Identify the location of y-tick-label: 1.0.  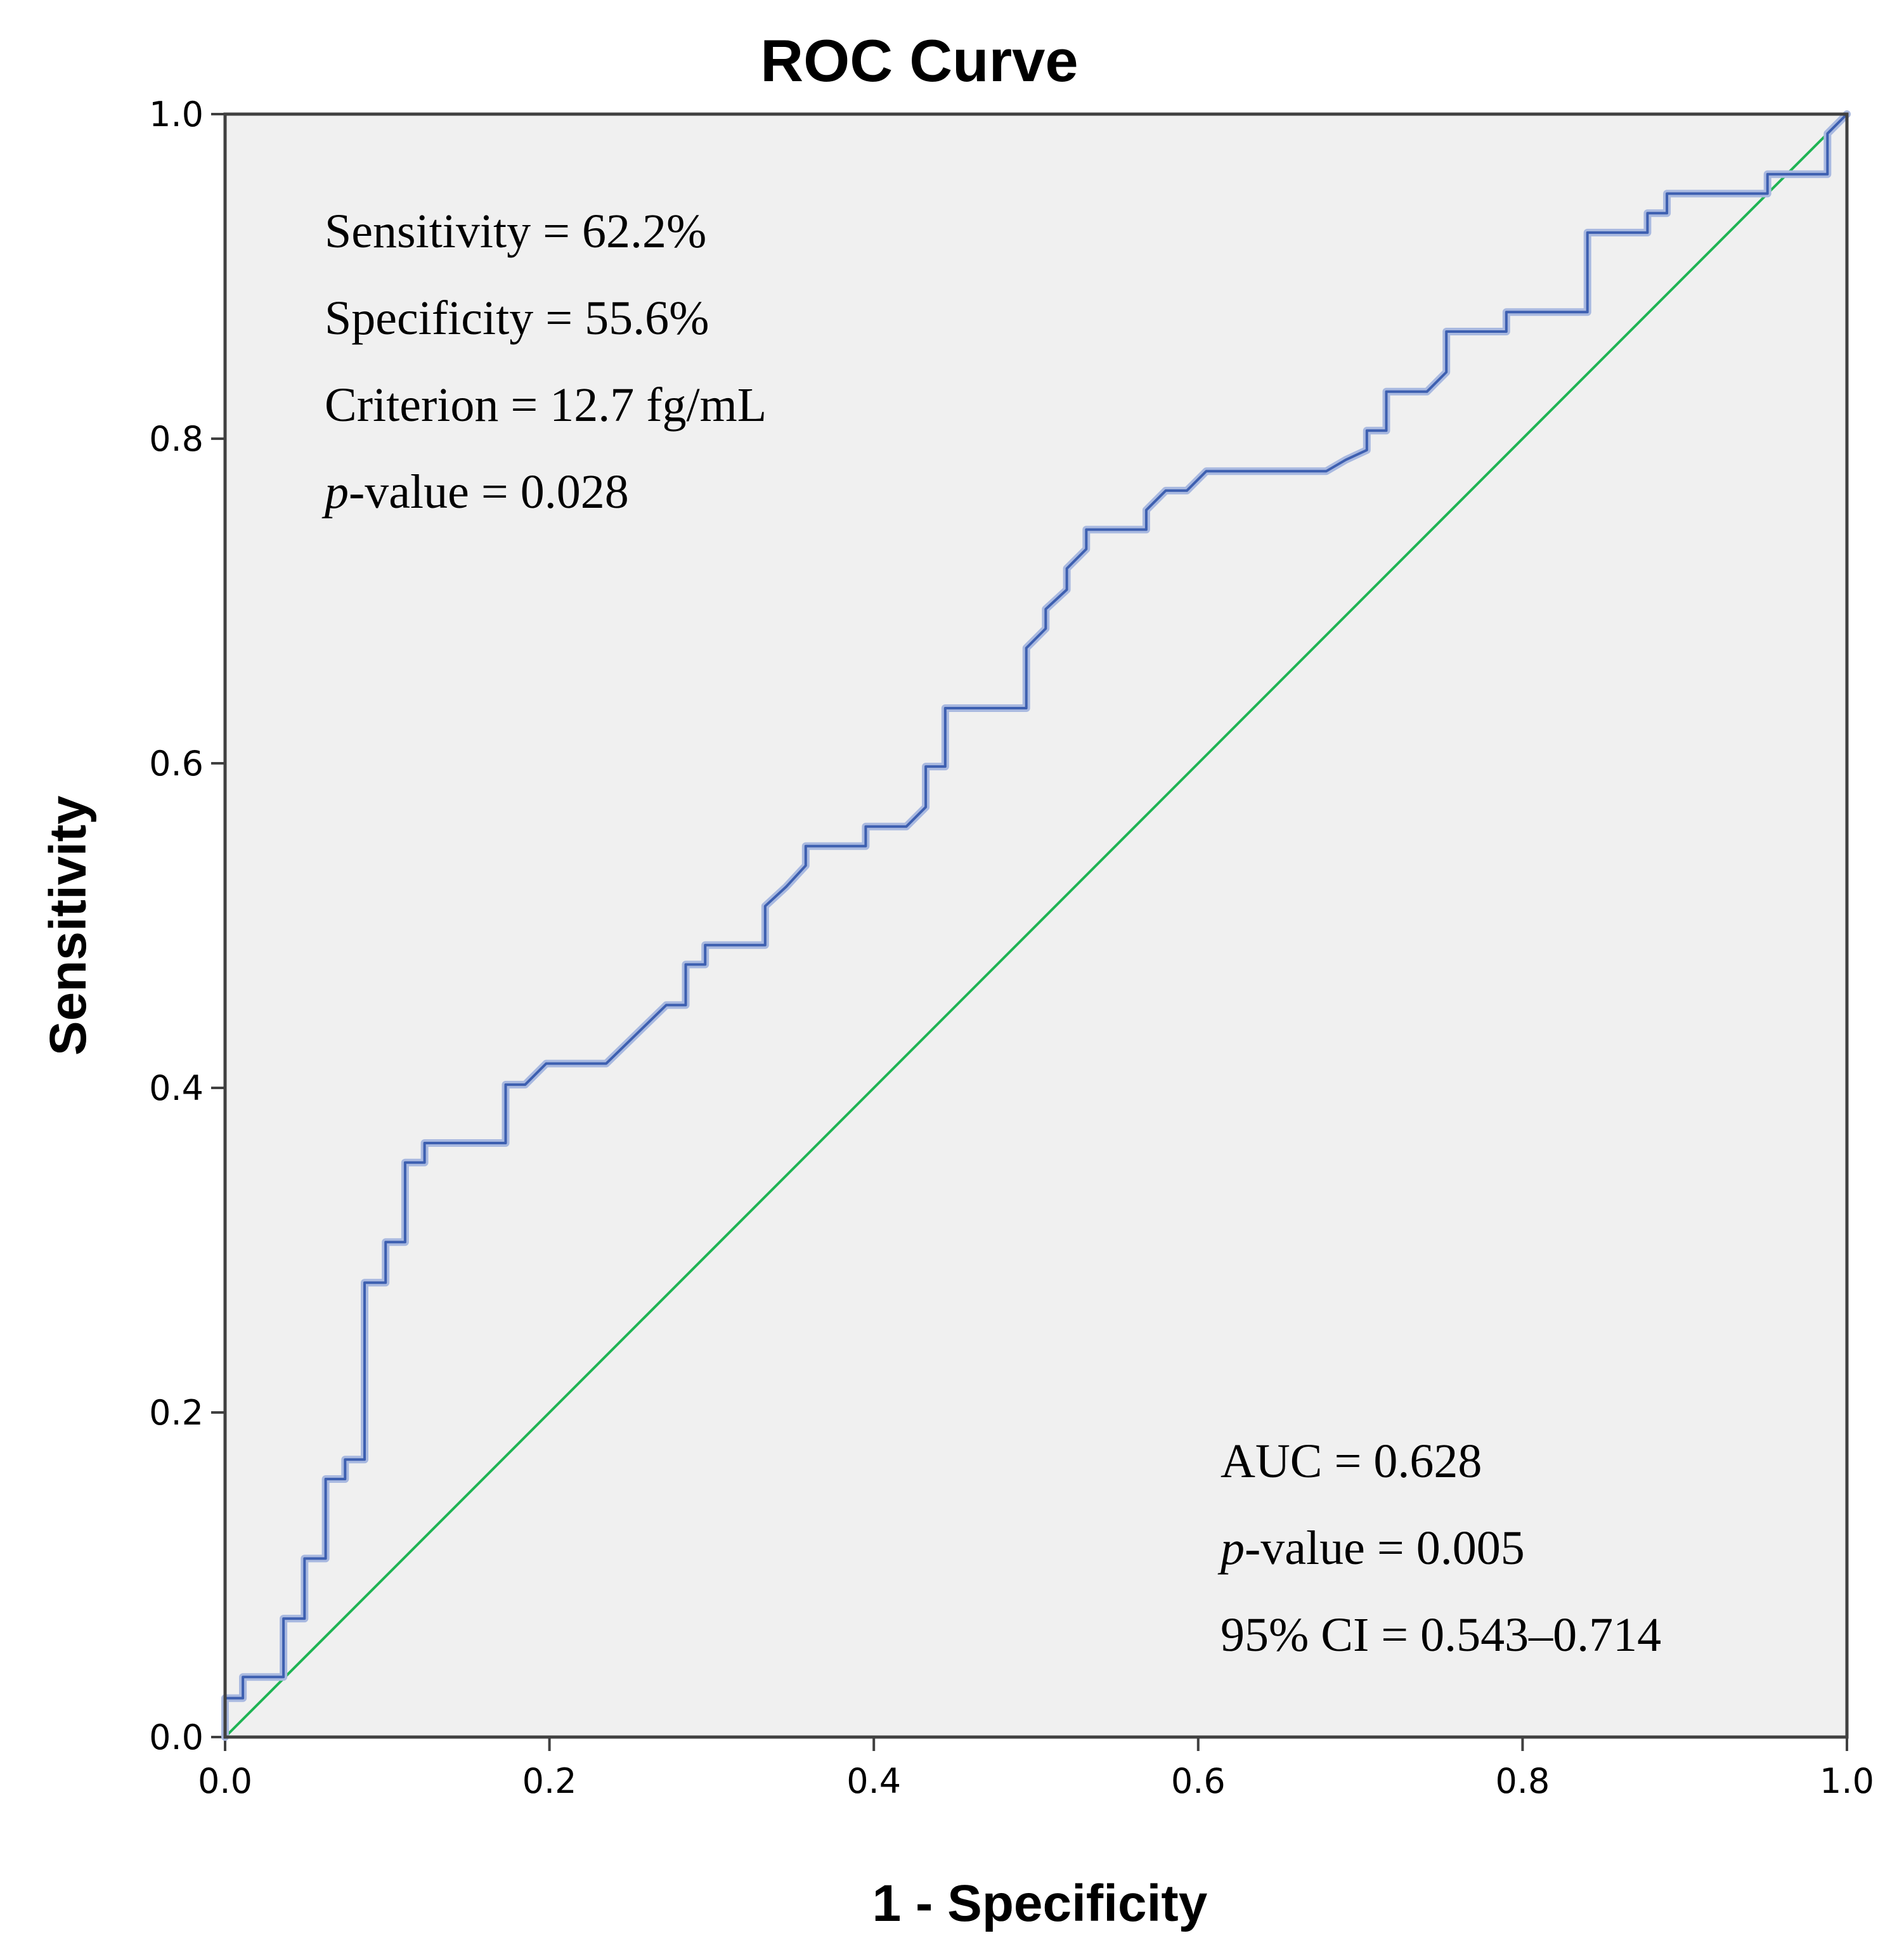
(176, 114).